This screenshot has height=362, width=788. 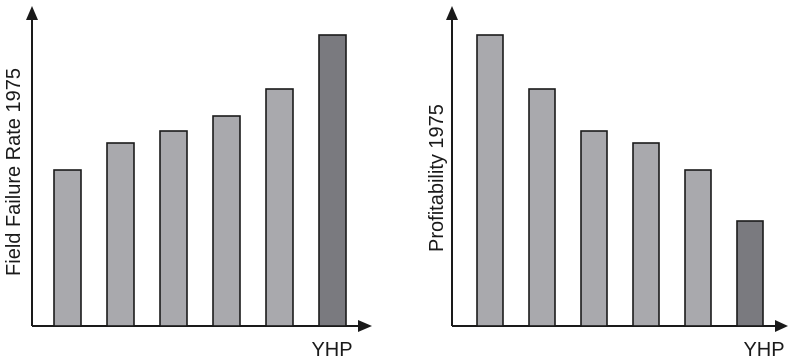 I want to click on y-axis-label: Field Failure Rate 1975, so click(x=14, y=172).